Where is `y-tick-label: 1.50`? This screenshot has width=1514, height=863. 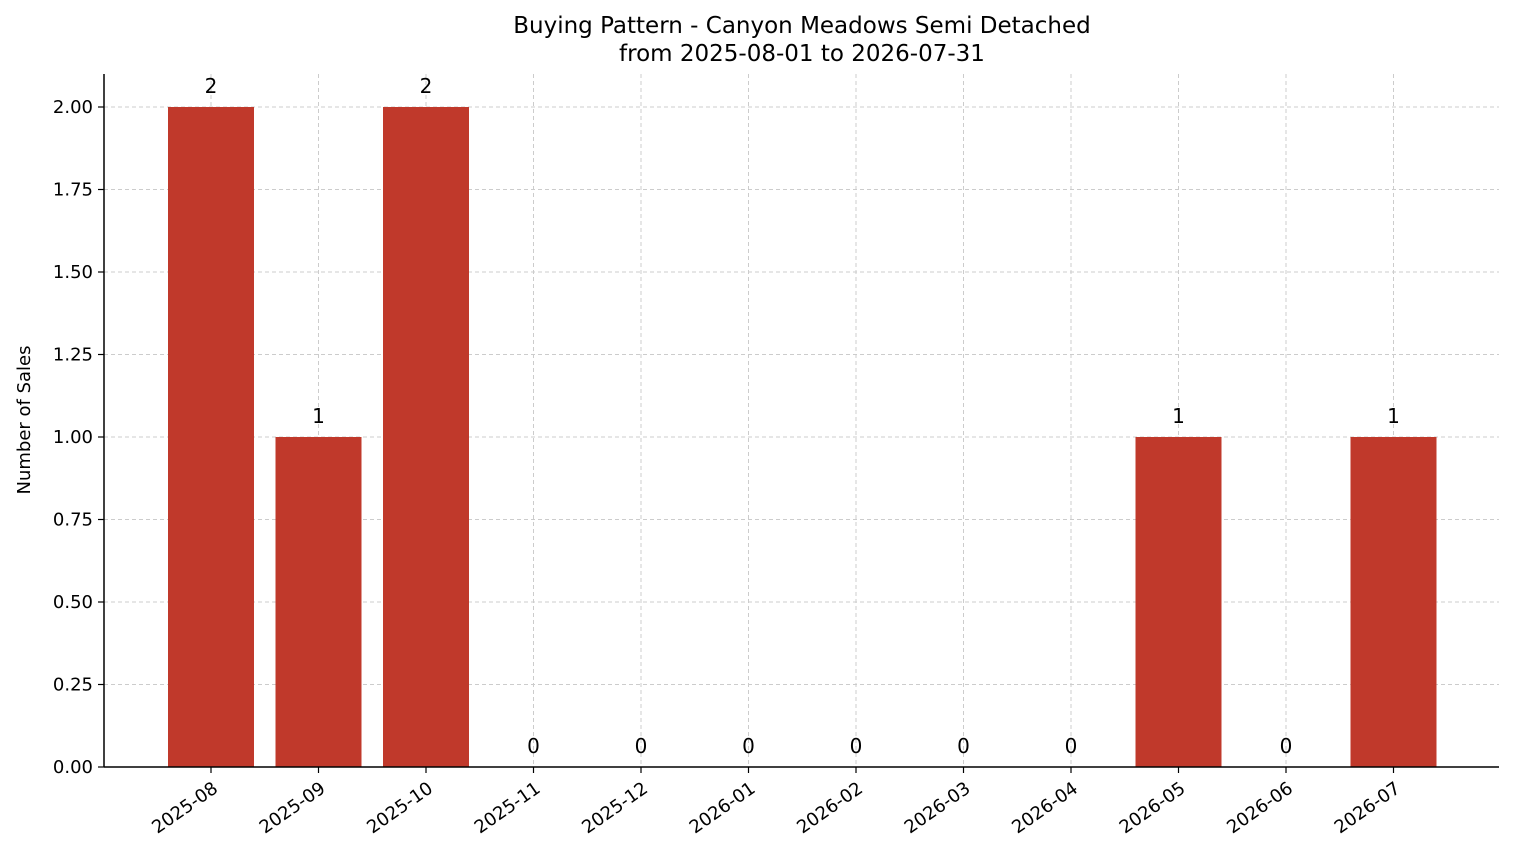 y-tick-label: 1.50 is located at coordinates (73, 272).